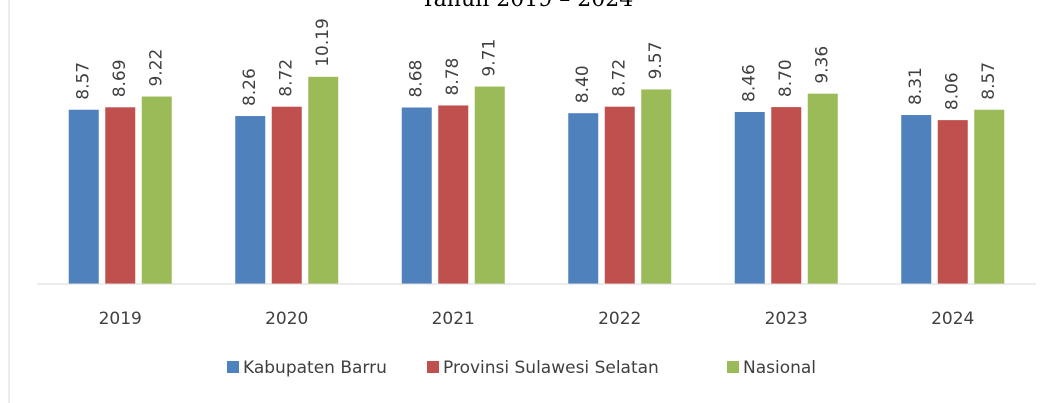  Describe the element at coordinates (120, 319) in the screenshot. I see `x-tick-label: 2019` at that location.